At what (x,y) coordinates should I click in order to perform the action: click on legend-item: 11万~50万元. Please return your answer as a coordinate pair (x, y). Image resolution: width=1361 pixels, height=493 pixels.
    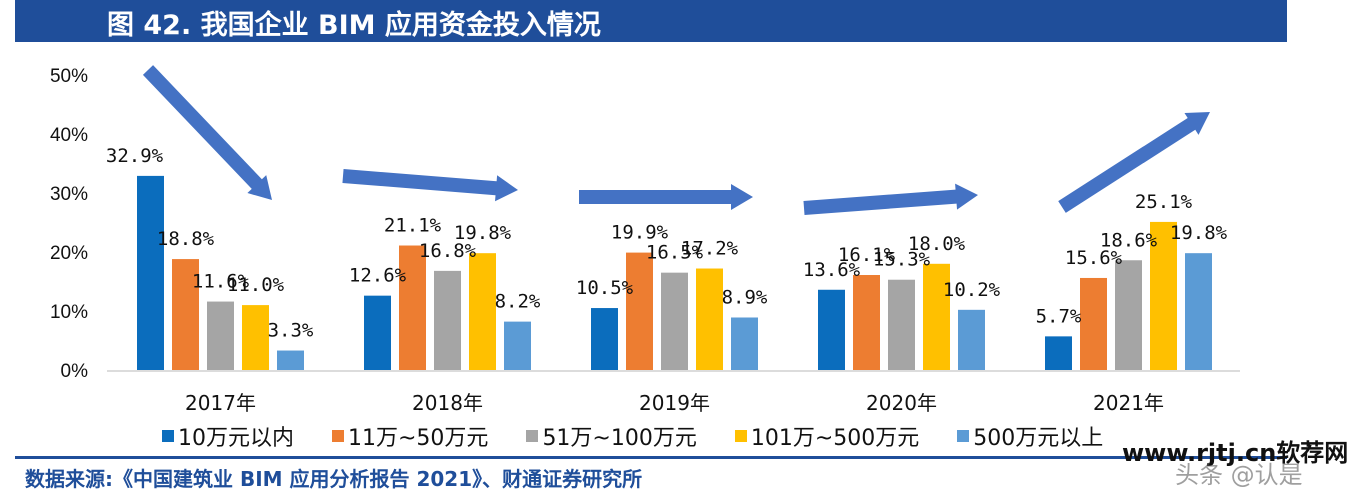
    Looking at the image, I should click on (410, 436).